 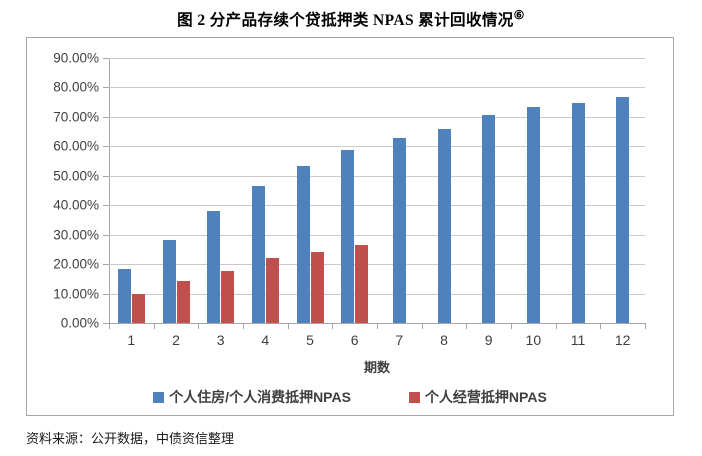 What do you see at coordinates (622, 340) in the screenshot?
I see `x-axis-label: 12` at bounding box center [622, 340].